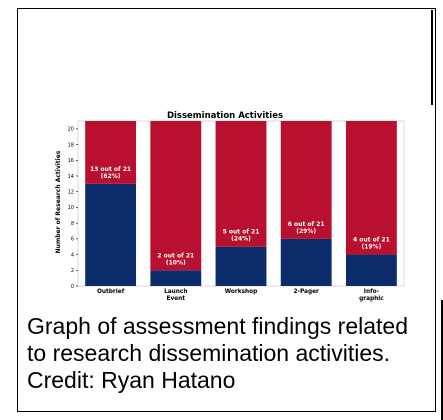  Describe the element at coordinates (241, 239) in the screenshot. I see `data-label-2-1: (24%)` at that location.